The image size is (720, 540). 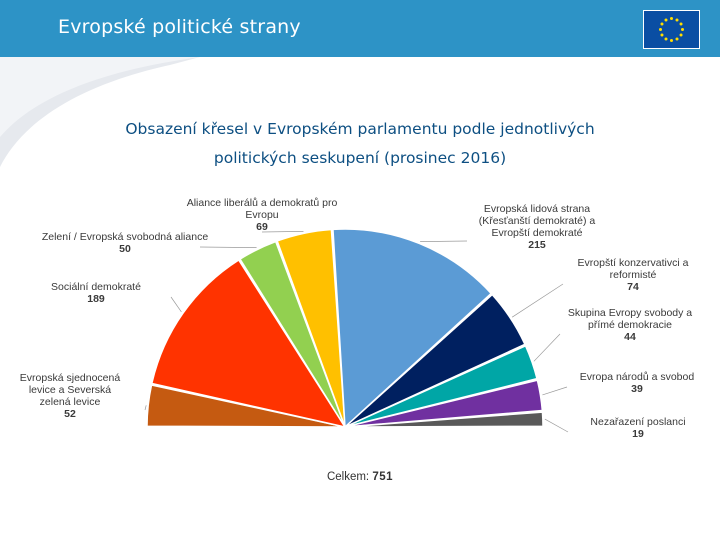 I want to click on slice-value-label: 69, so click(x=262, y=227).